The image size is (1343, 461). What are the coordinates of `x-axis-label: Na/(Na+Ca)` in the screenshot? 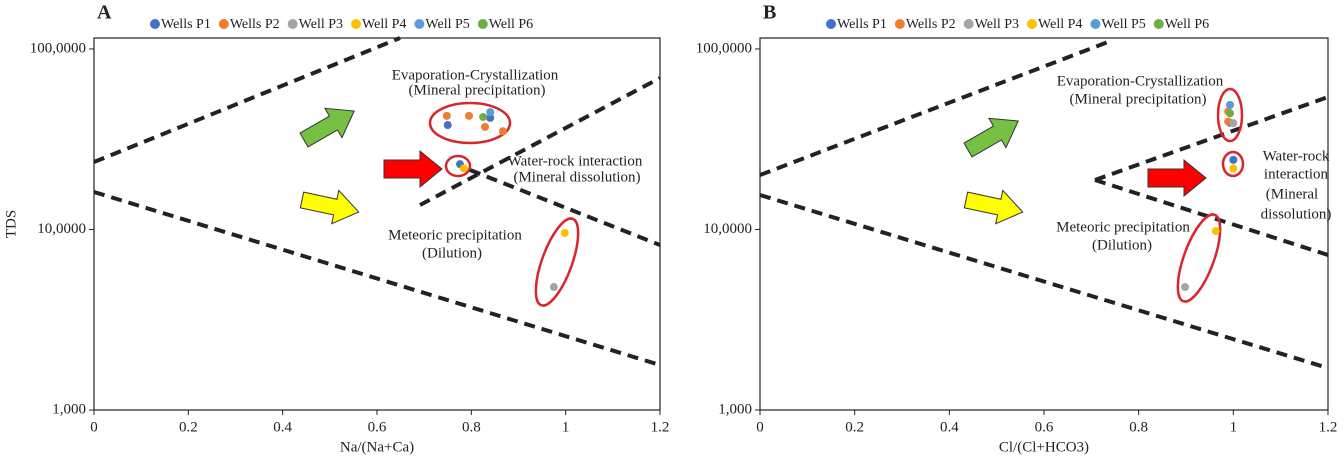 It's located at (377, 447).